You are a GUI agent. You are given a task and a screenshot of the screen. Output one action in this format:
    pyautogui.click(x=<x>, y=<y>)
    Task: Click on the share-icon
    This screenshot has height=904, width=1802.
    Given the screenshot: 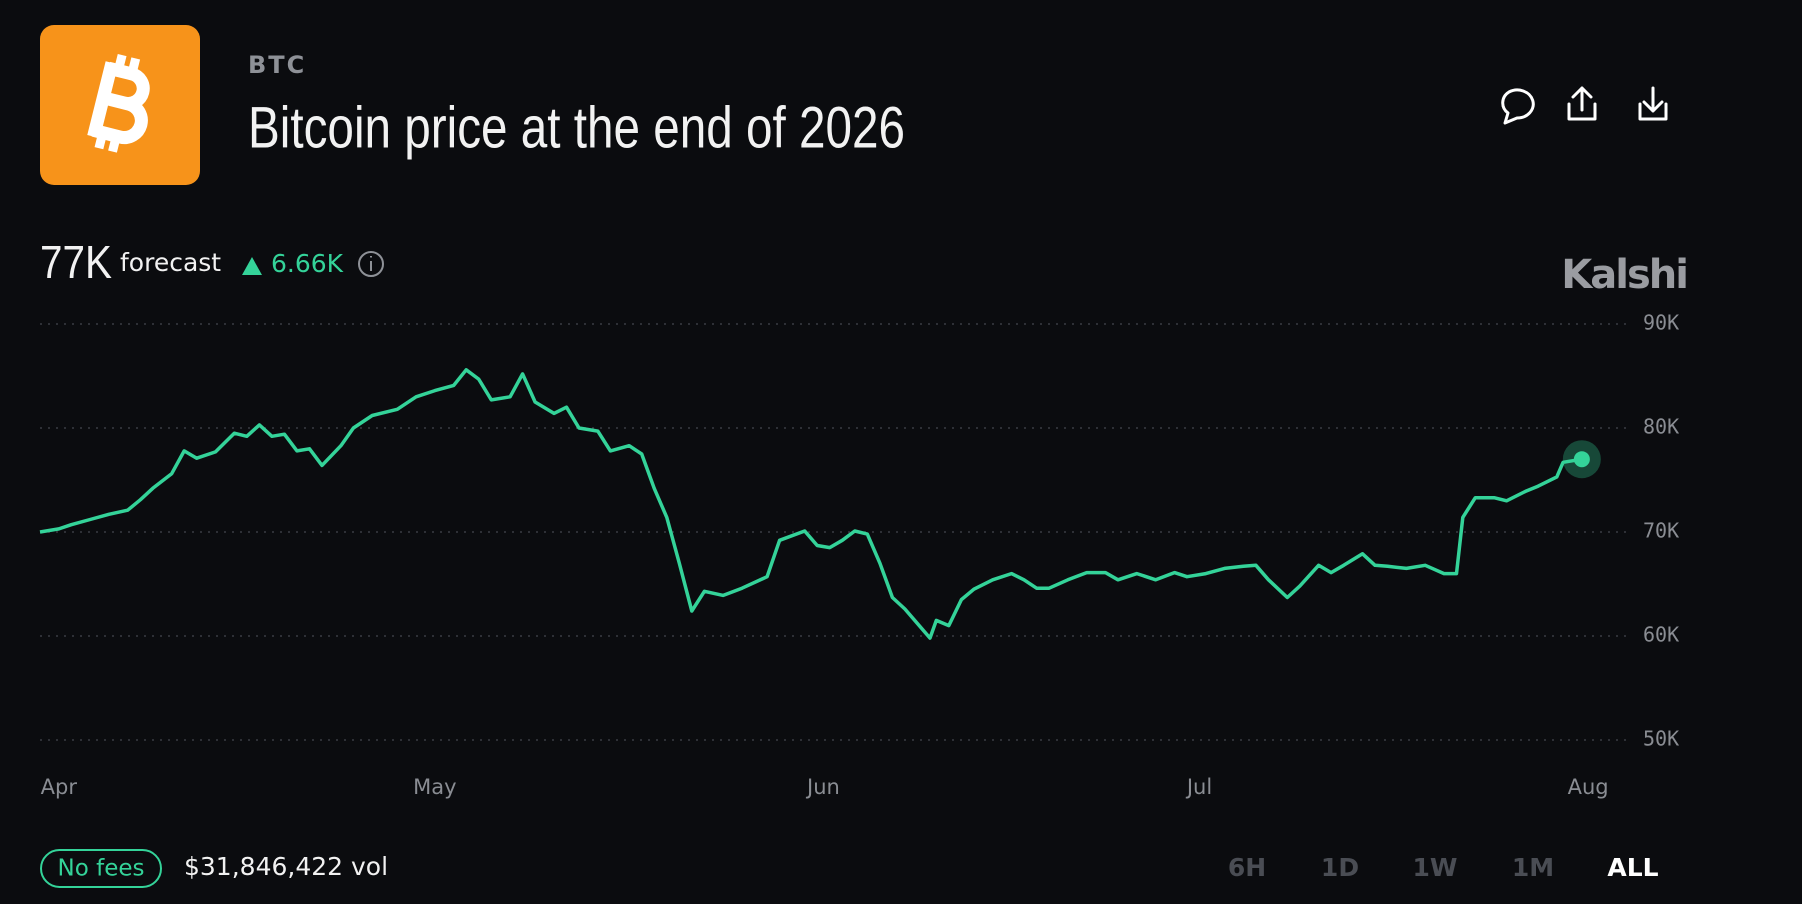 What is the action you would take?
    pyautogui.click(x=1582, y=103)
    